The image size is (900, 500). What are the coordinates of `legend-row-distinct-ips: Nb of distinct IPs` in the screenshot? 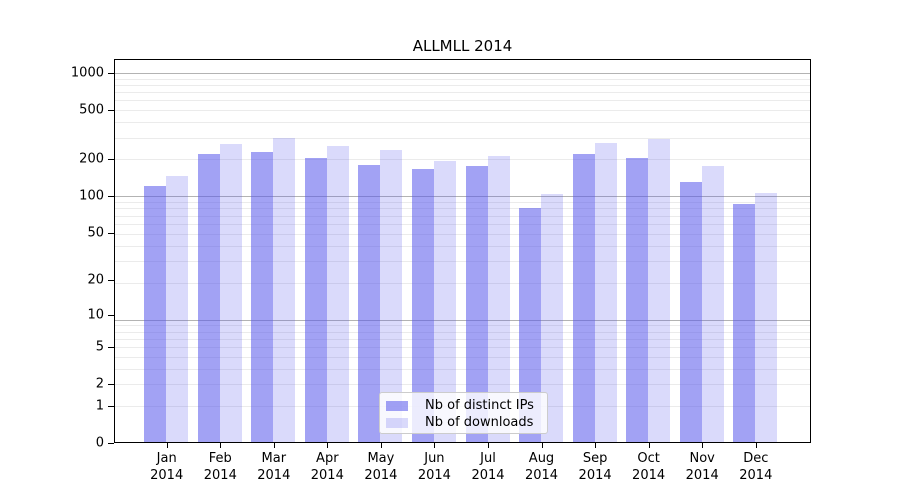 It's located at (463, 405).